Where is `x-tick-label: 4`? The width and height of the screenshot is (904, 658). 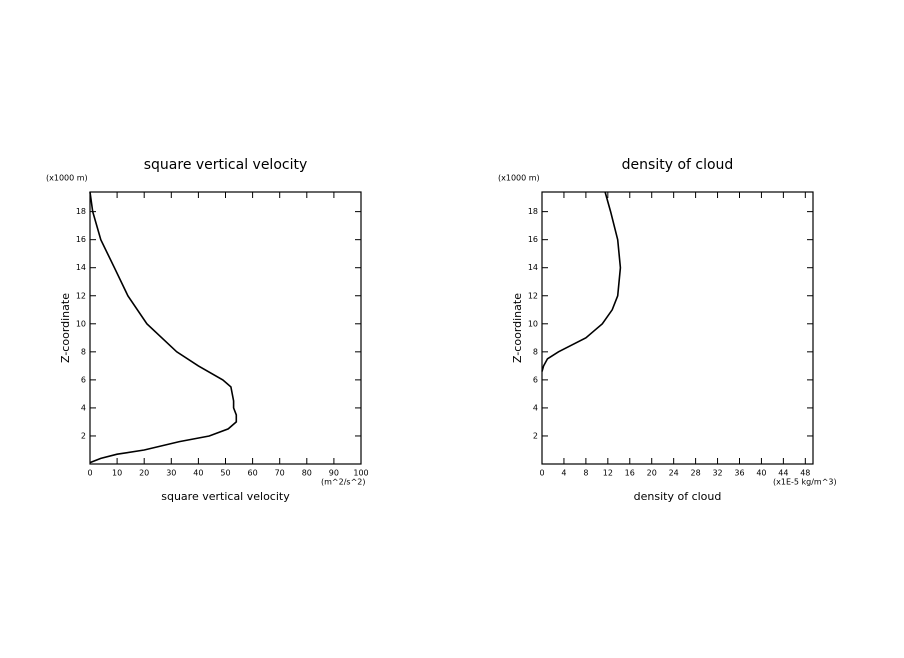
x-tick-label: 4 is located at coordinates (563, 473).